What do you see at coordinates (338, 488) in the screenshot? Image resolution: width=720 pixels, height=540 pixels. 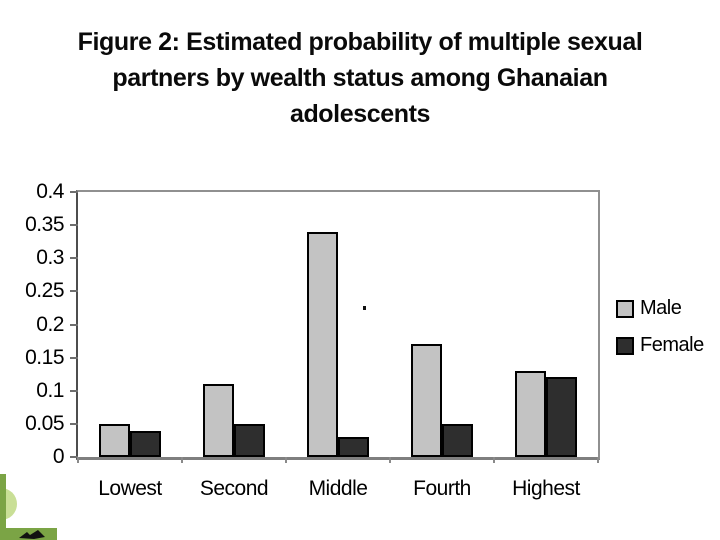 I see `x-category-label: Middle` at bounding box center [338, 488].